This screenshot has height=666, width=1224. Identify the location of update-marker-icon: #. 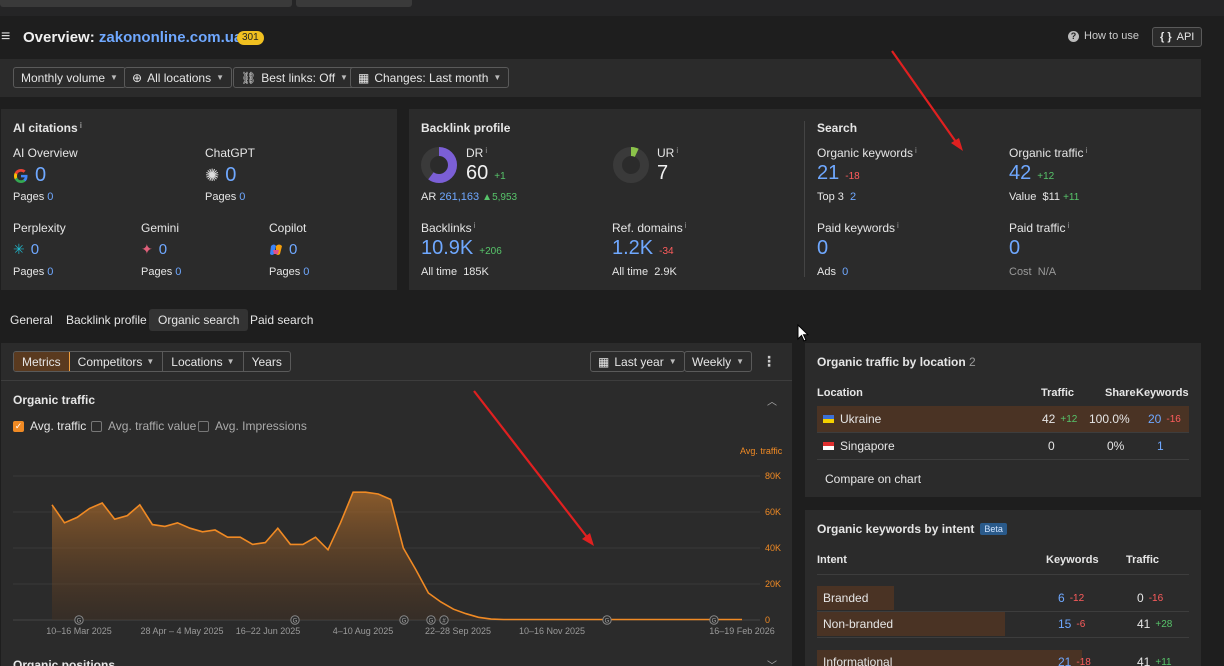
(444, 620).